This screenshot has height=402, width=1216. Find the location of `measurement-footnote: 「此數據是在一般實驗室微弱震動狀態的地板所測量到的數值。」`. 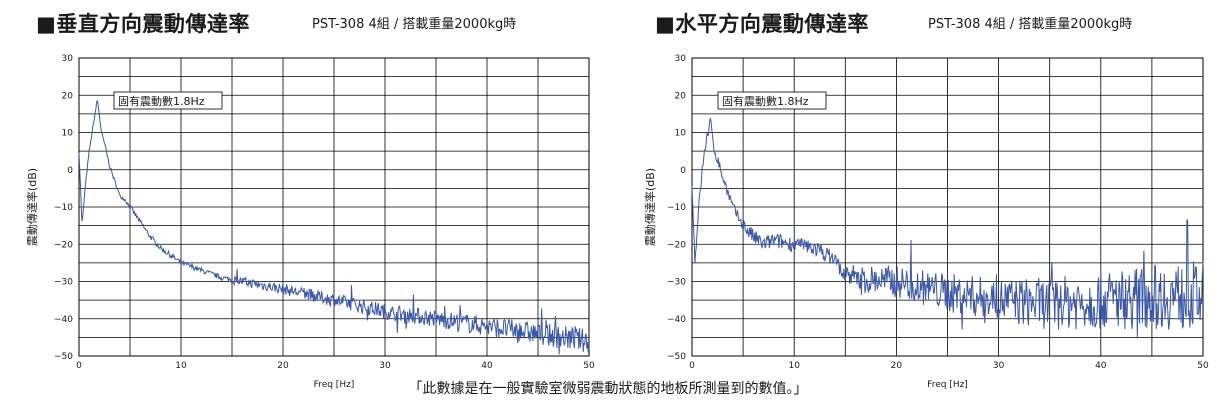

measurement-footnote: 「此數據是在一般實驗室微弱震動狀態的地板所測量到的數值。」 is located at coordinates (608, 389).